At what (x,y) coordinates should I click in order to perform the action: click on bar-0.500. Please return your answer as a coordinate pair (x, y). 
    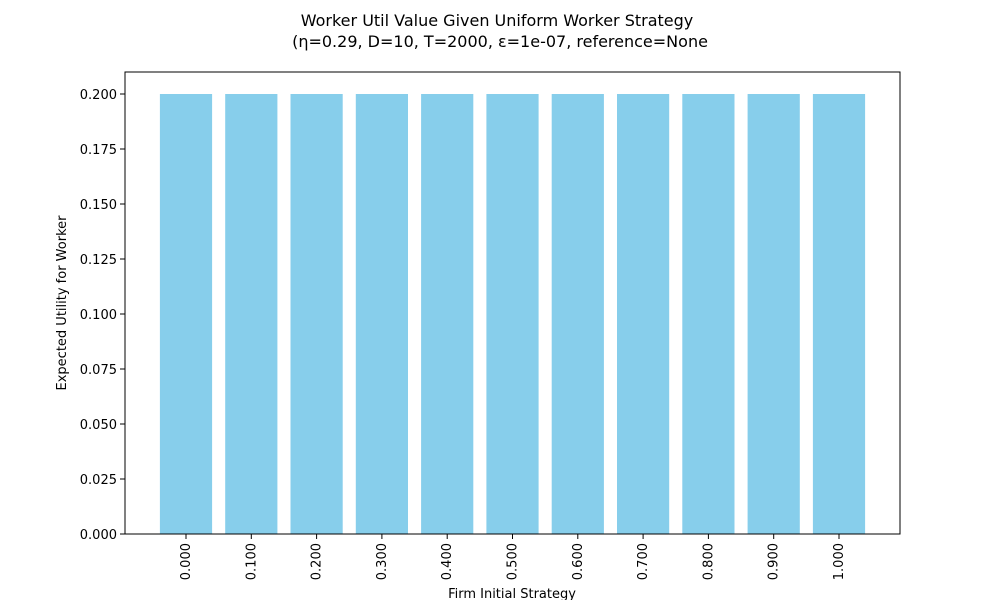
    Looking at the image, I should click on (512, 314).